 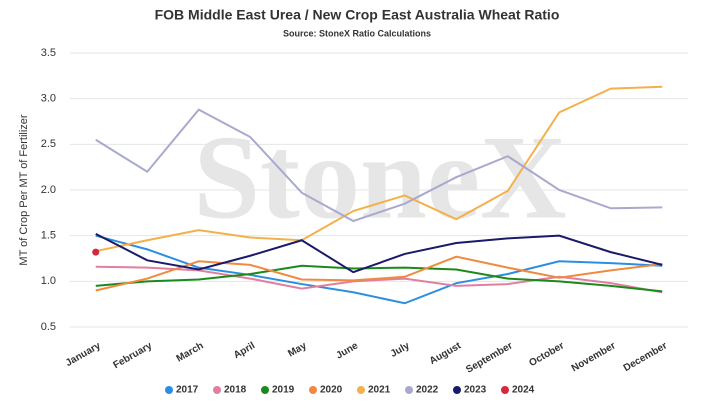 What do you see at coordinates (331, 390) in the screenshot?
I see `legend-label: 2020` at bounding box center [331, 390].